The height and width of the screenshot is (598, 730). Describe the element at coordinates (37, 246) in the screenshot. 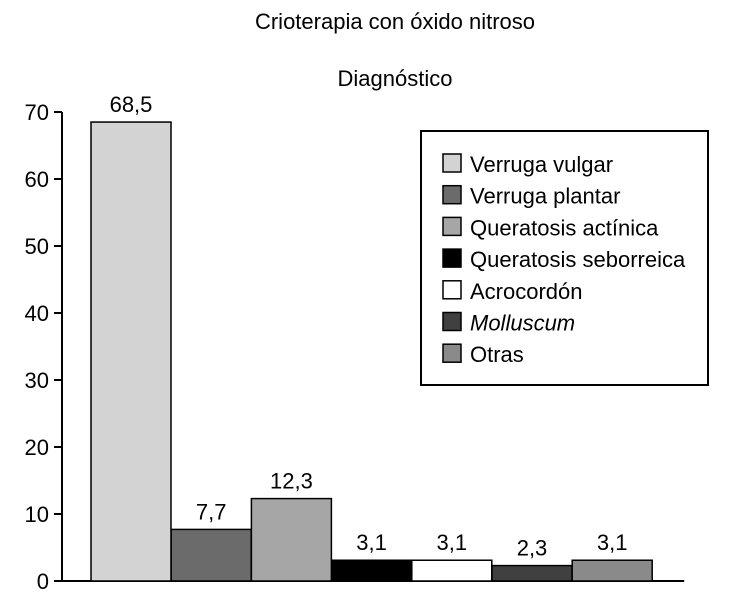

I see `y-tick-label: 50` at that location.